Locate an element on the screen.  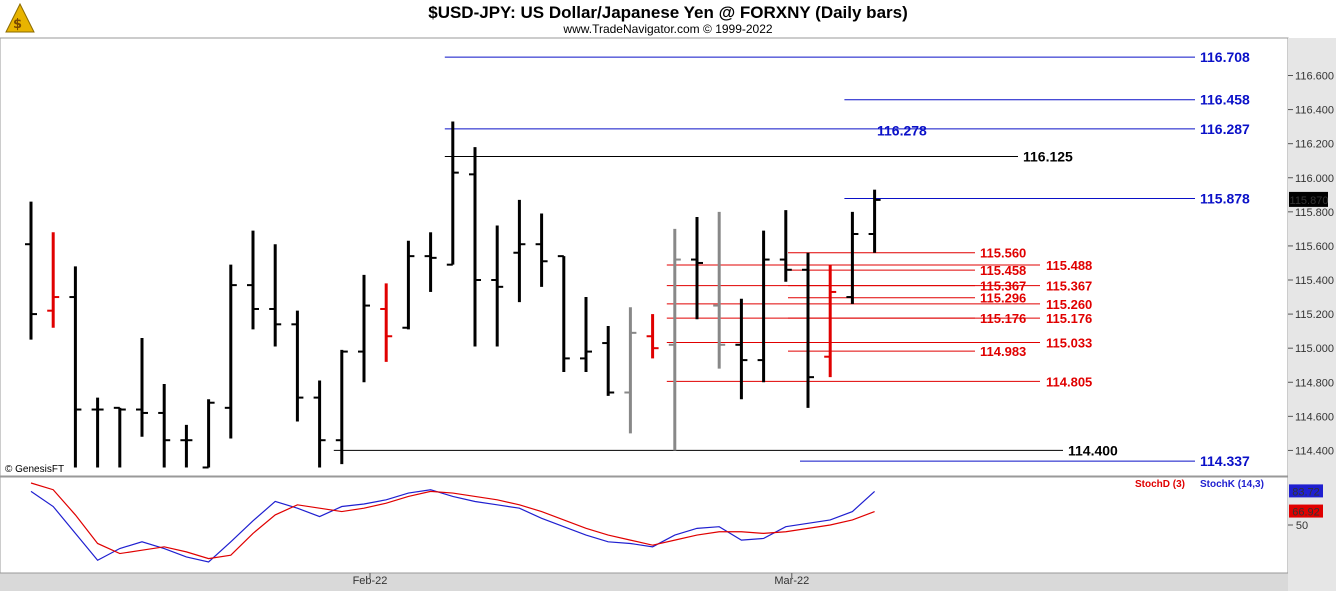
level-label: 115.878 is located at coordinates (1225, 199).